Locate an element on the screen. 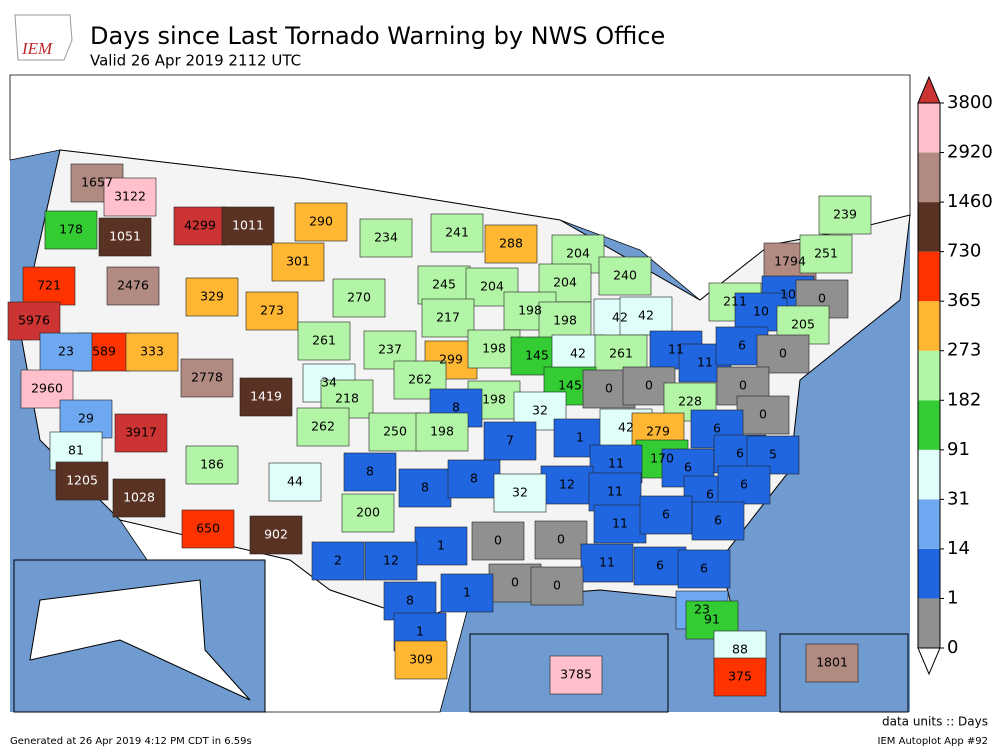 Image resolution: width=1000 pixels, height=754 pixels. office-label: 186 is located at coordinates (212, 464).